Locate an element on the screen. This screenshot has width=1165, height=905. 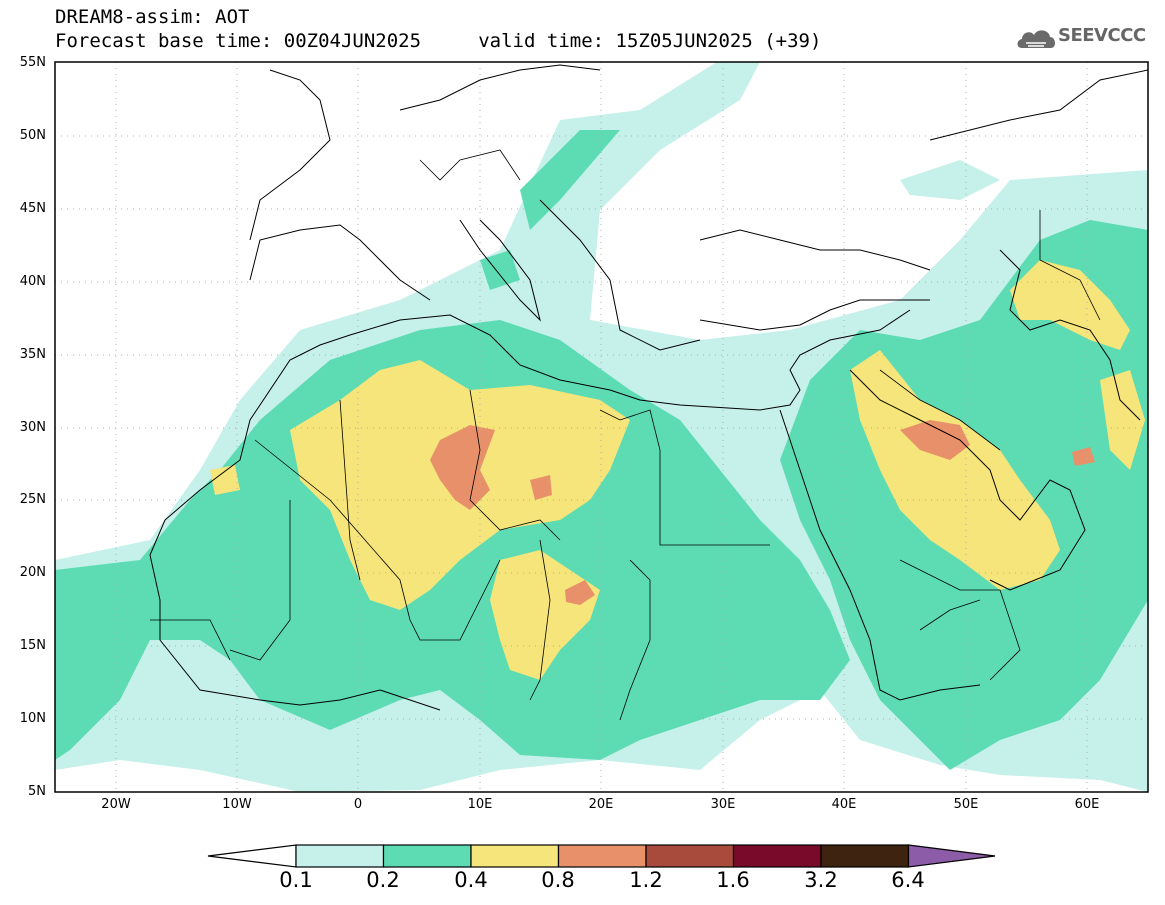
colorbar-bin-3.2-6.4 is located at coordinates (865, 856).